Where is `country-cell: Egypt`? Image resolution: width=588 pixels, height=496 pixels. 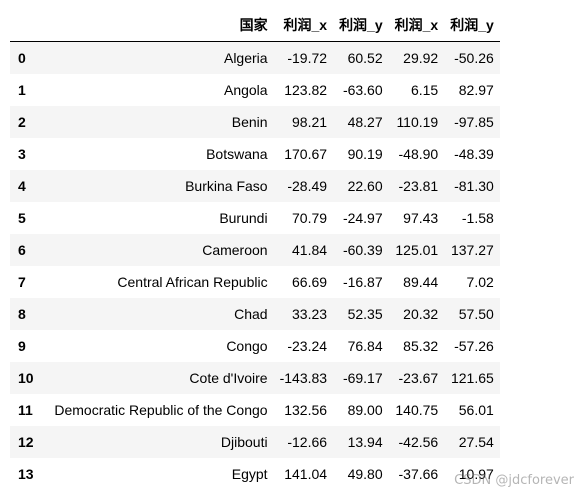
country-cell: Egypt is located at coordinates (249, 474).